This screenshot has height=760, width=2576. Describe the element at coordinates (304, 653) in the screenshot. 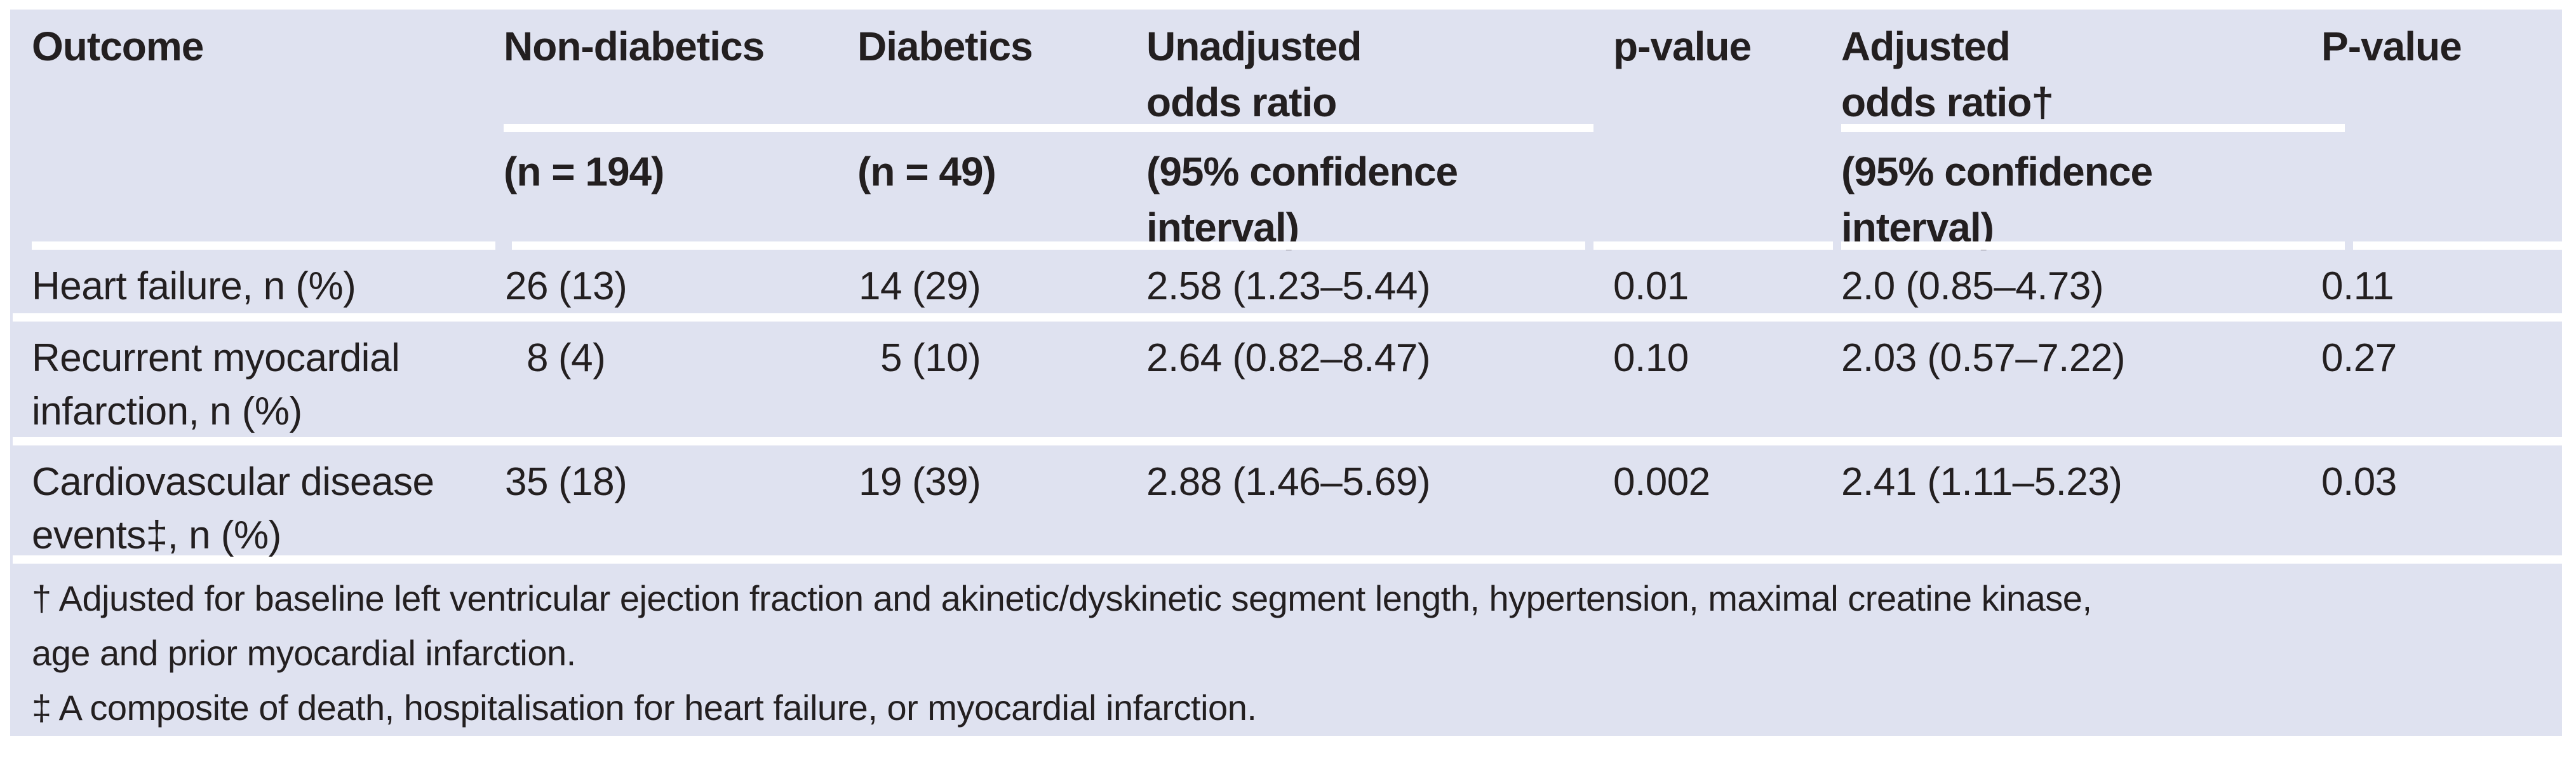

I see `footnote-dagger-continued: age and prior myocardial infarction.` at that location.